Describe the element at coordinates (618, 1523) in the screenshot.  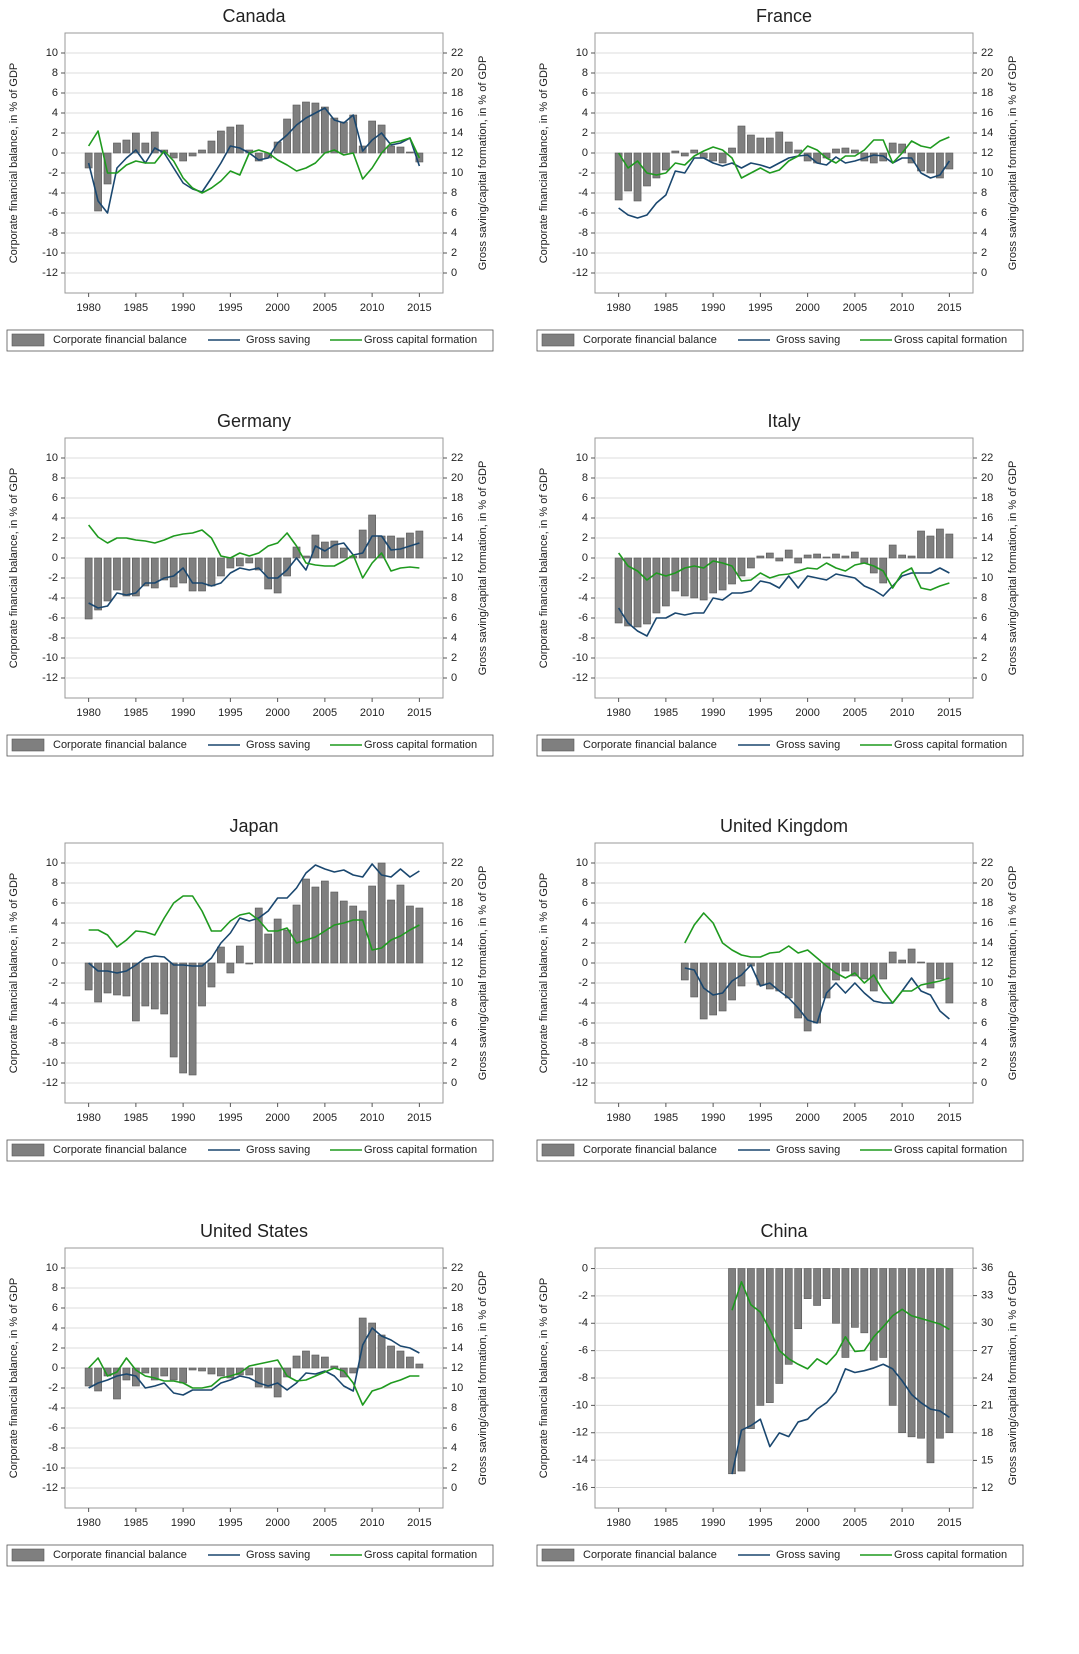
I see `x-tick-label: 1980` at that location.